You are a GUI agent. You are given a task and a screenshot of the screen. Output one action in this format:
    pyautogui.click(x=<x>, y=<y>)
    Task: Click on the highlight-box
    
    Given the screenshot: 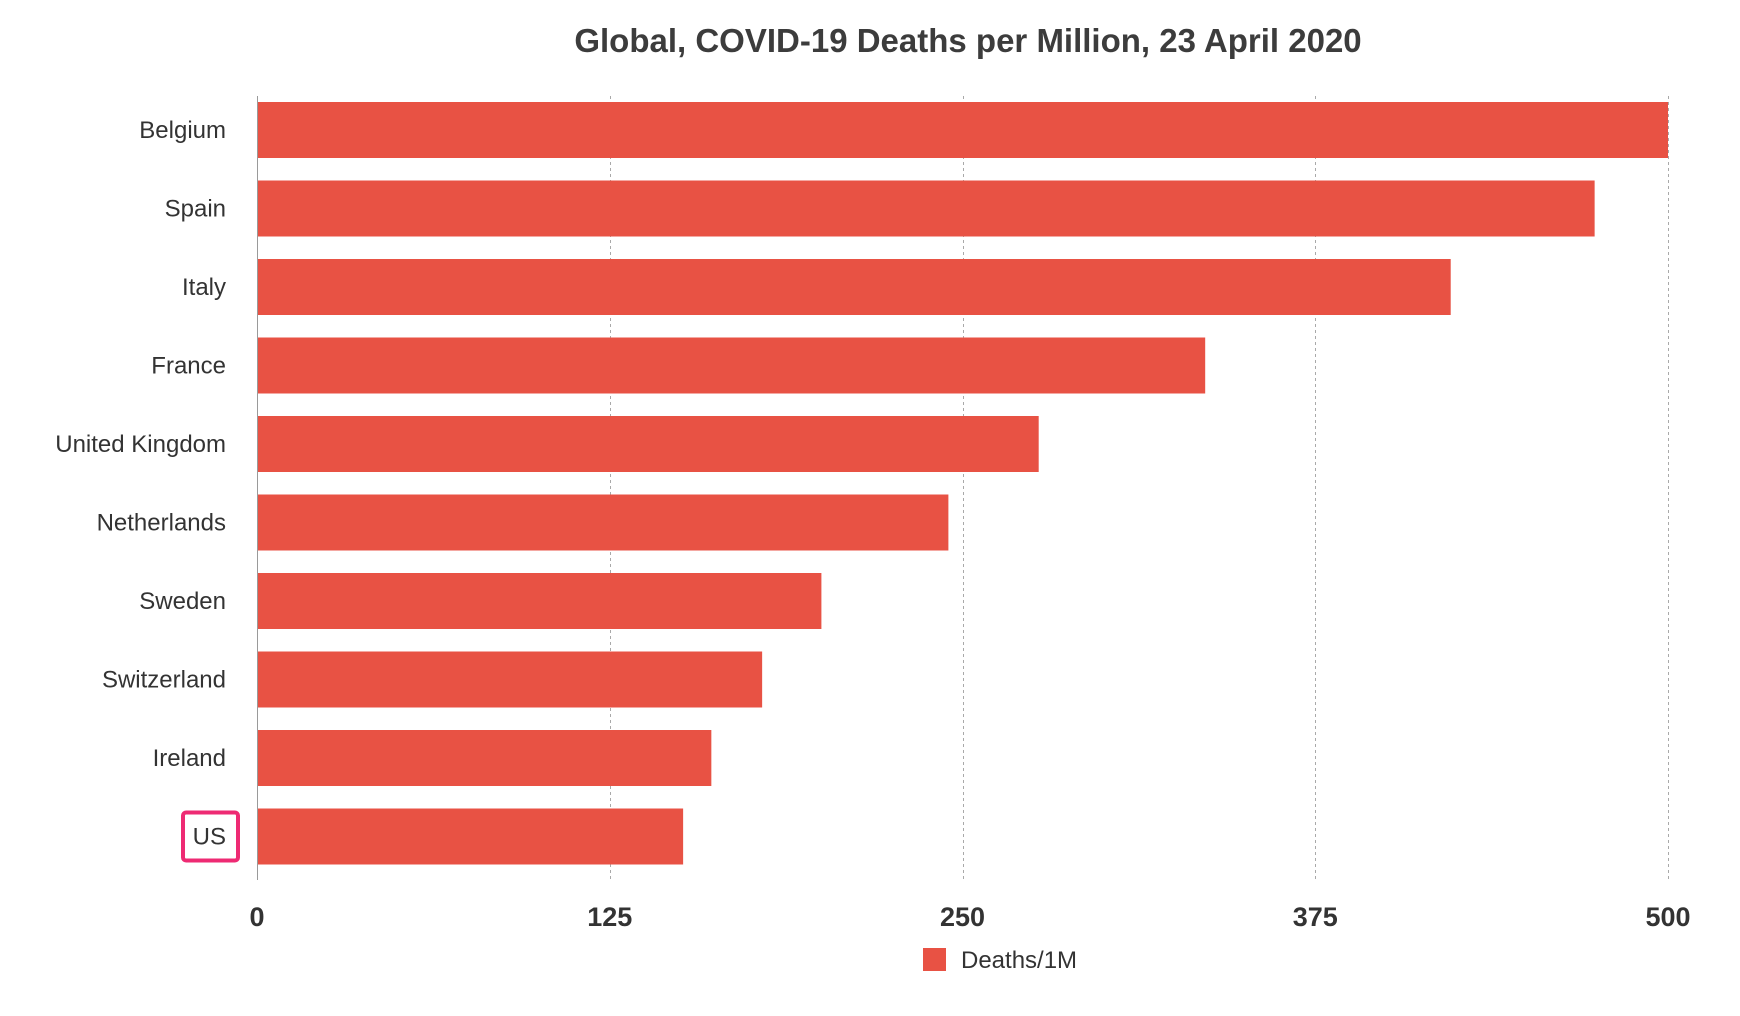 What is the action you would take?
    pyautogui.click(x=210, y=836)
    